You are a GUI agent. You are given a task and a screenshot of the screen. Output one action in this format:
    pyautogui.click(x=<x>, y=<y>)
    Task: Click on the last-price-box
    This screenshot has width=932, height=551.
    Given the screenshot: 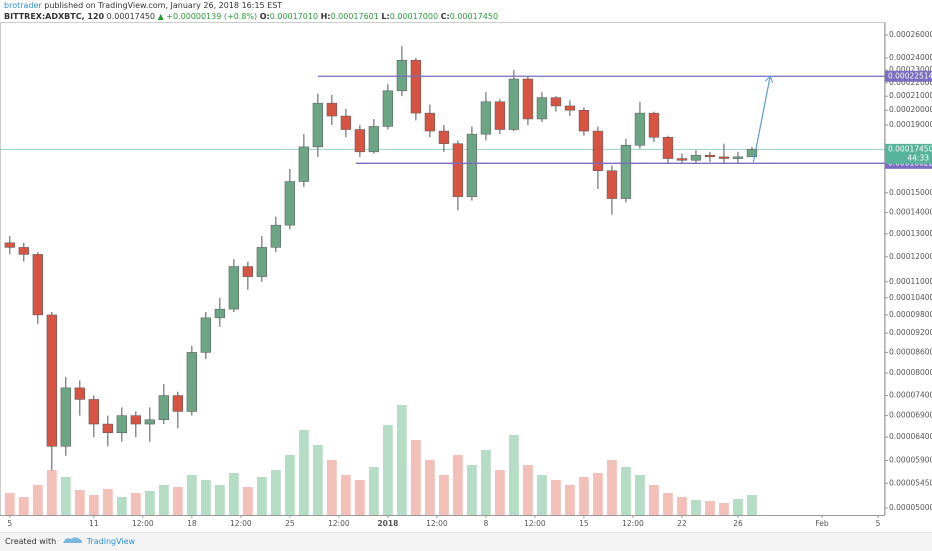 What is the action you would take?
    pyautogui.click(x=908, y=153)
    